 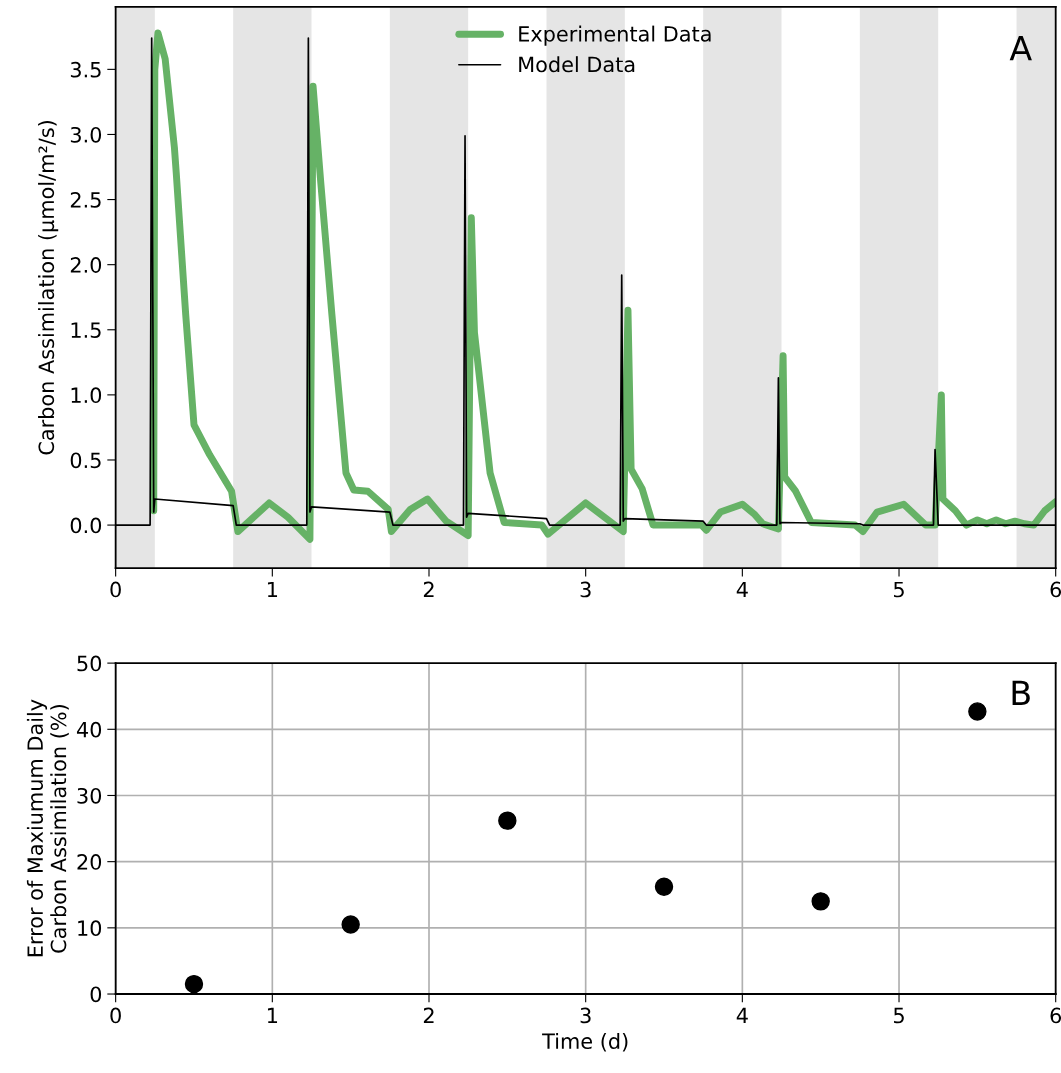 What do you see at coordinates (89, 729) in the screenshot?
I see `y-tick-label: 40` at bounding box center [89, 729].